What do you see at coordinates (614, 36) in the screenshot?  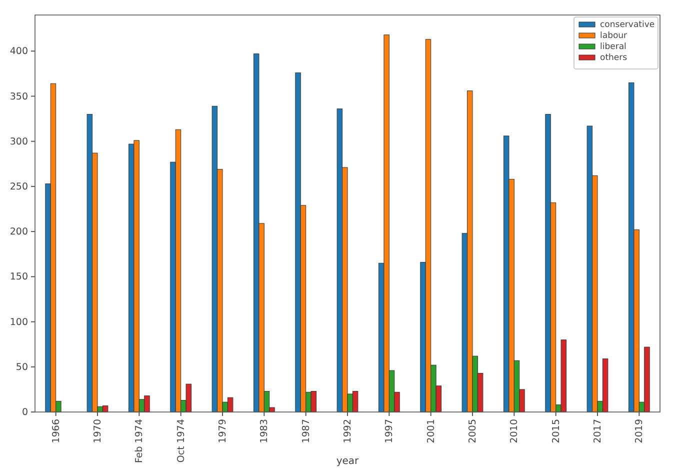 I see `legend-label: labour` at bounding box center [614, 36].